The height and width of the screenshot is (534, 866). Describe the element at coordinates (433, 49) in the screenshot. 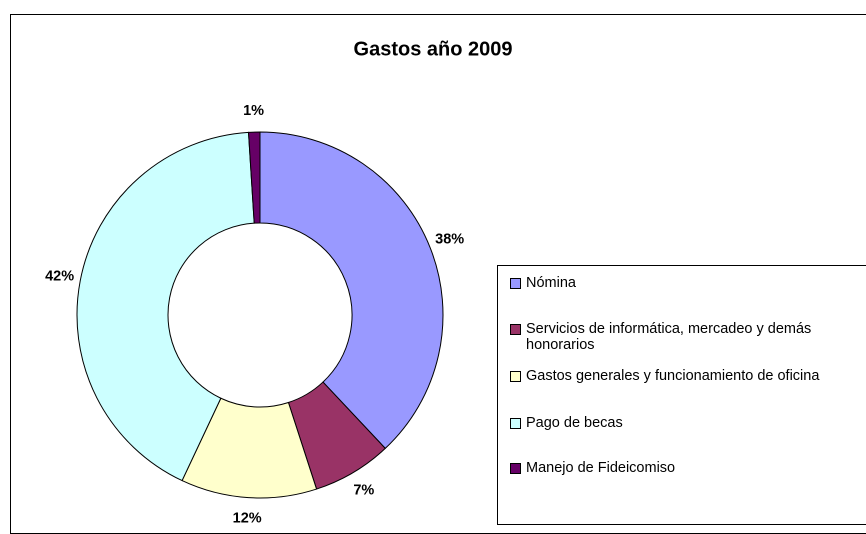

I see `chart-title: Gastos año 2009` at that location.